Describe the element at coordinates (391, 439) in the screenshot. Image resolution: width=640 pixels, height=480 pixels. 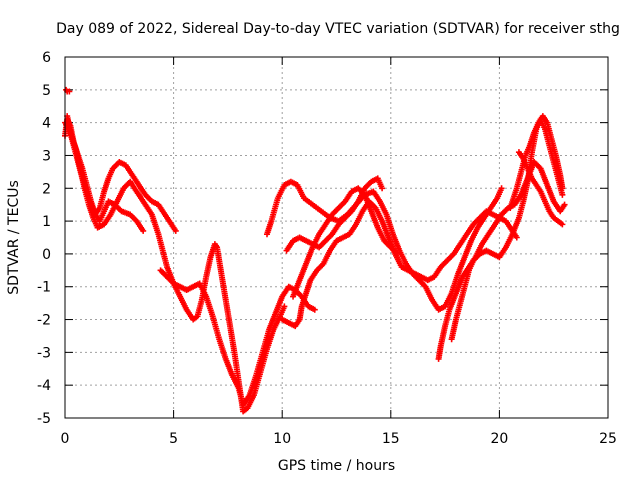
I see `x-tick-label: 15` at that location.